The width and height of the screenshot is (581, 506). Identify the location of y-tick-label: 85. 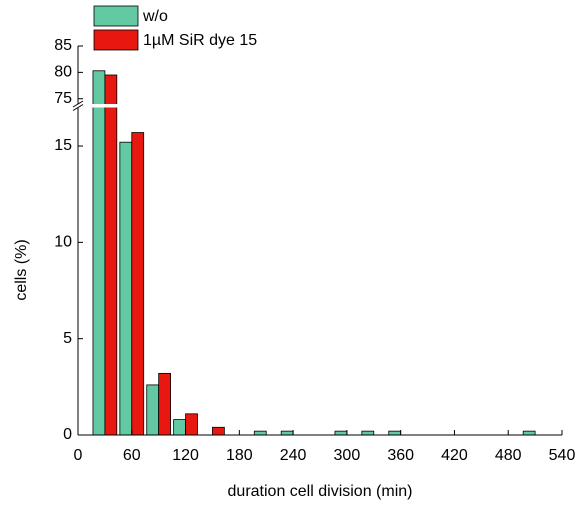
(63, 45).